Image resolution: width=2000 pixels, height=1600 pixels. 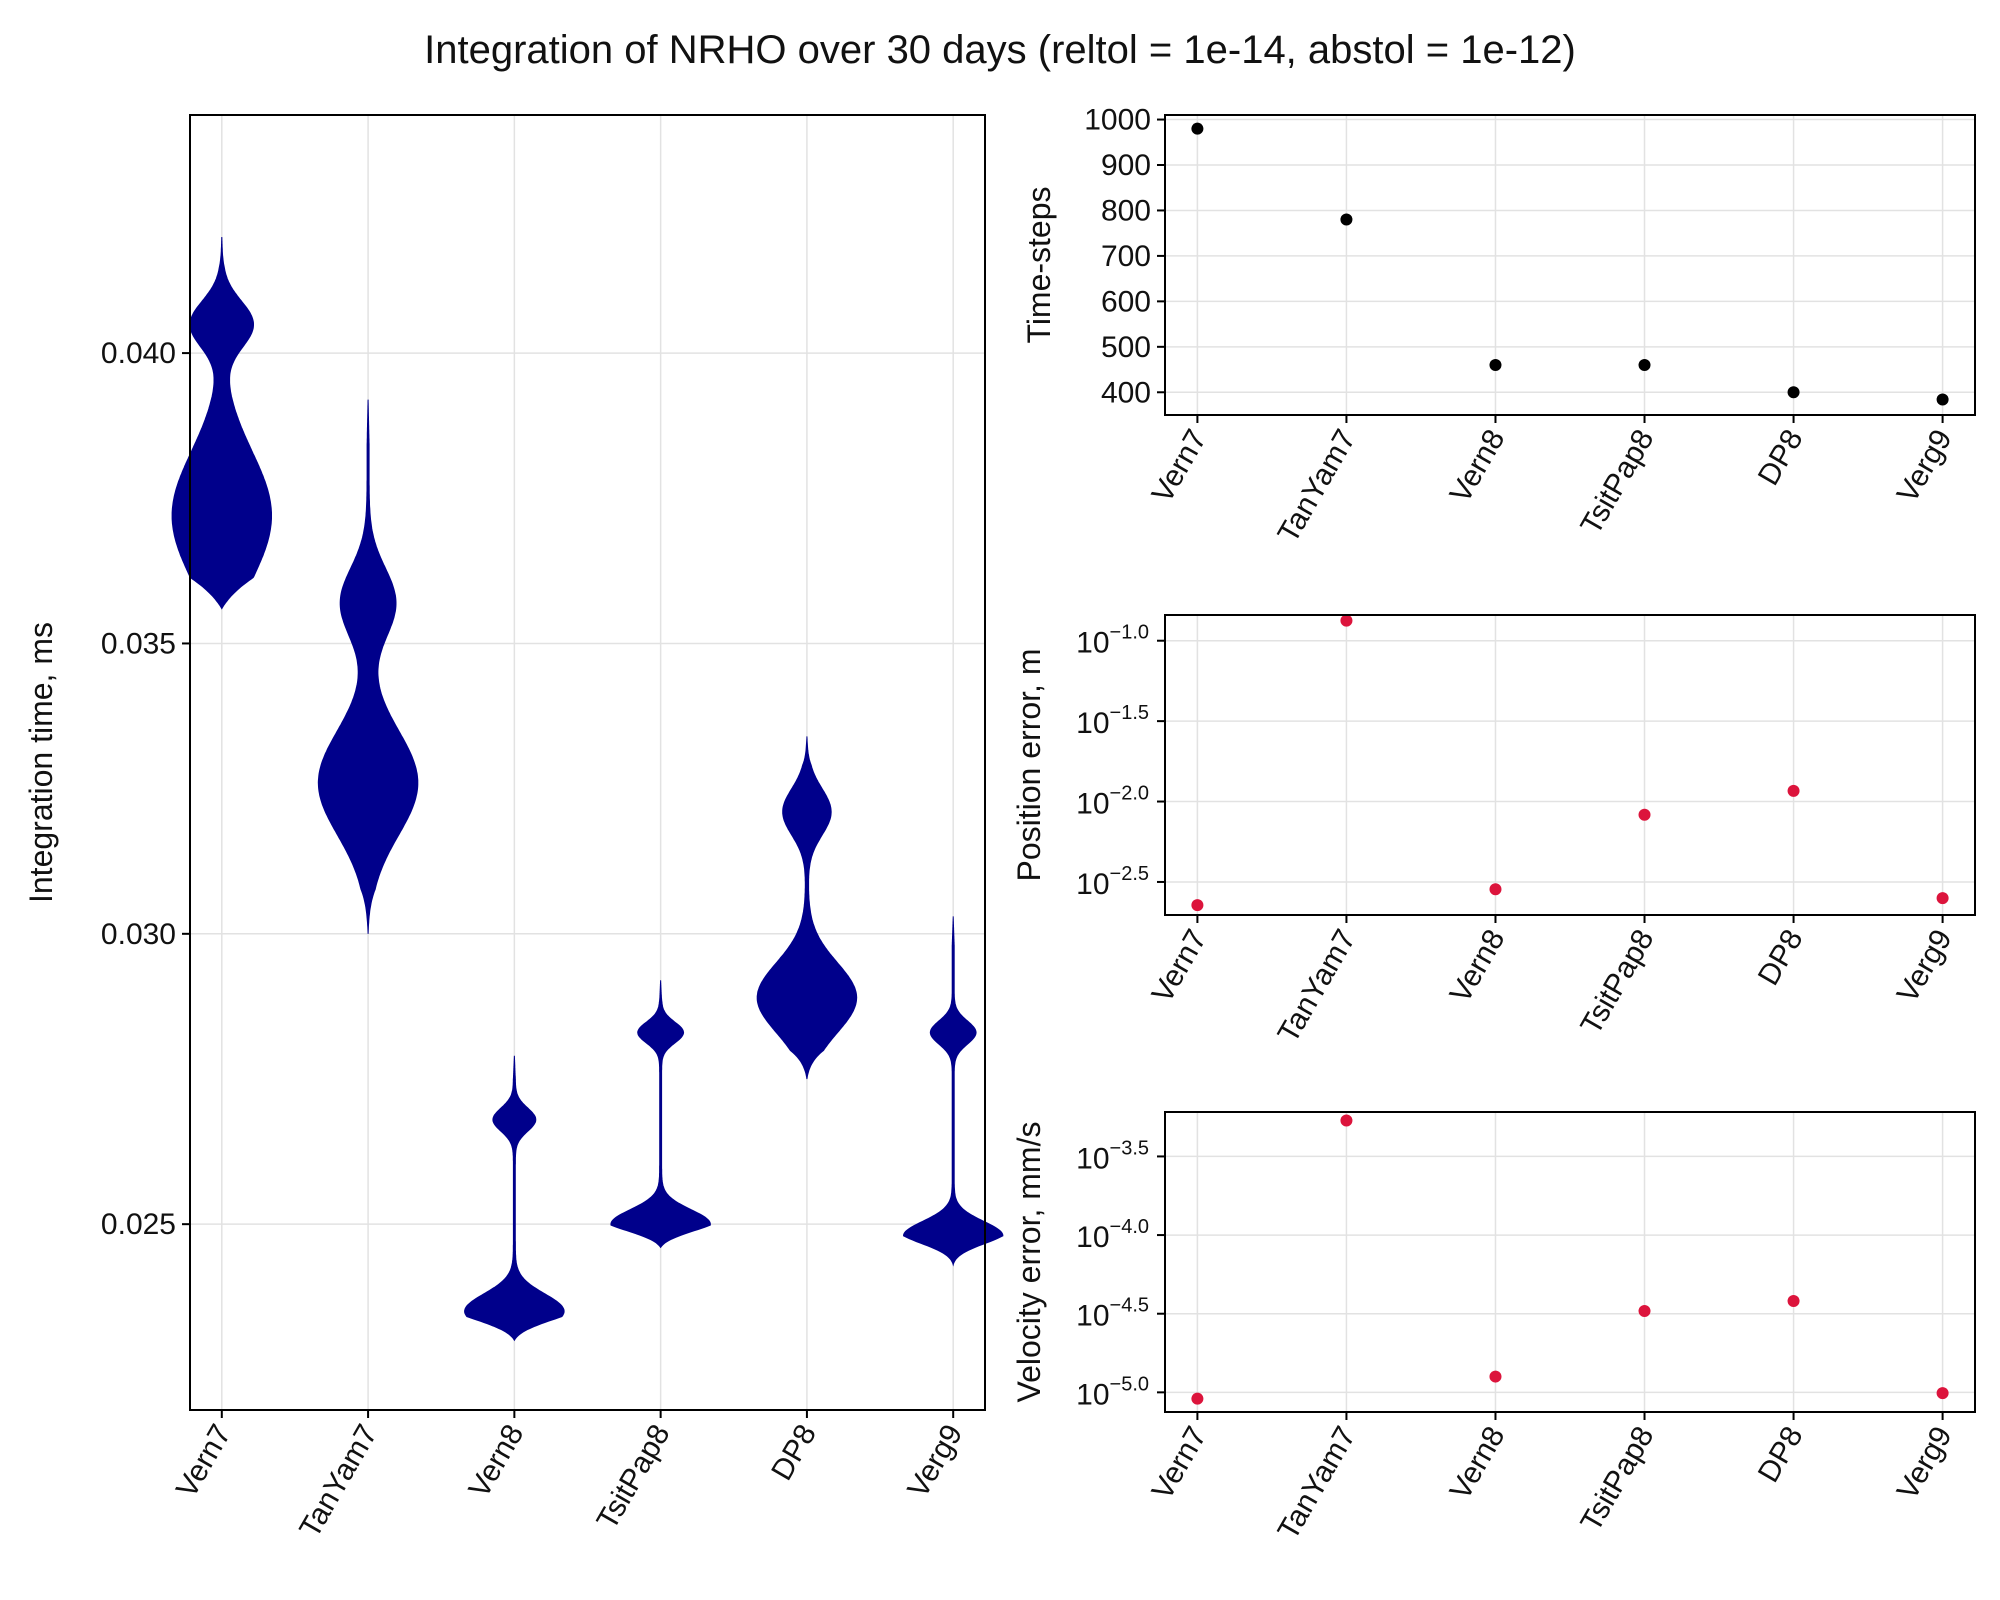 I want to click on y-axis-label: Velocity error, mm/s, so click(x=1029, y=1262).